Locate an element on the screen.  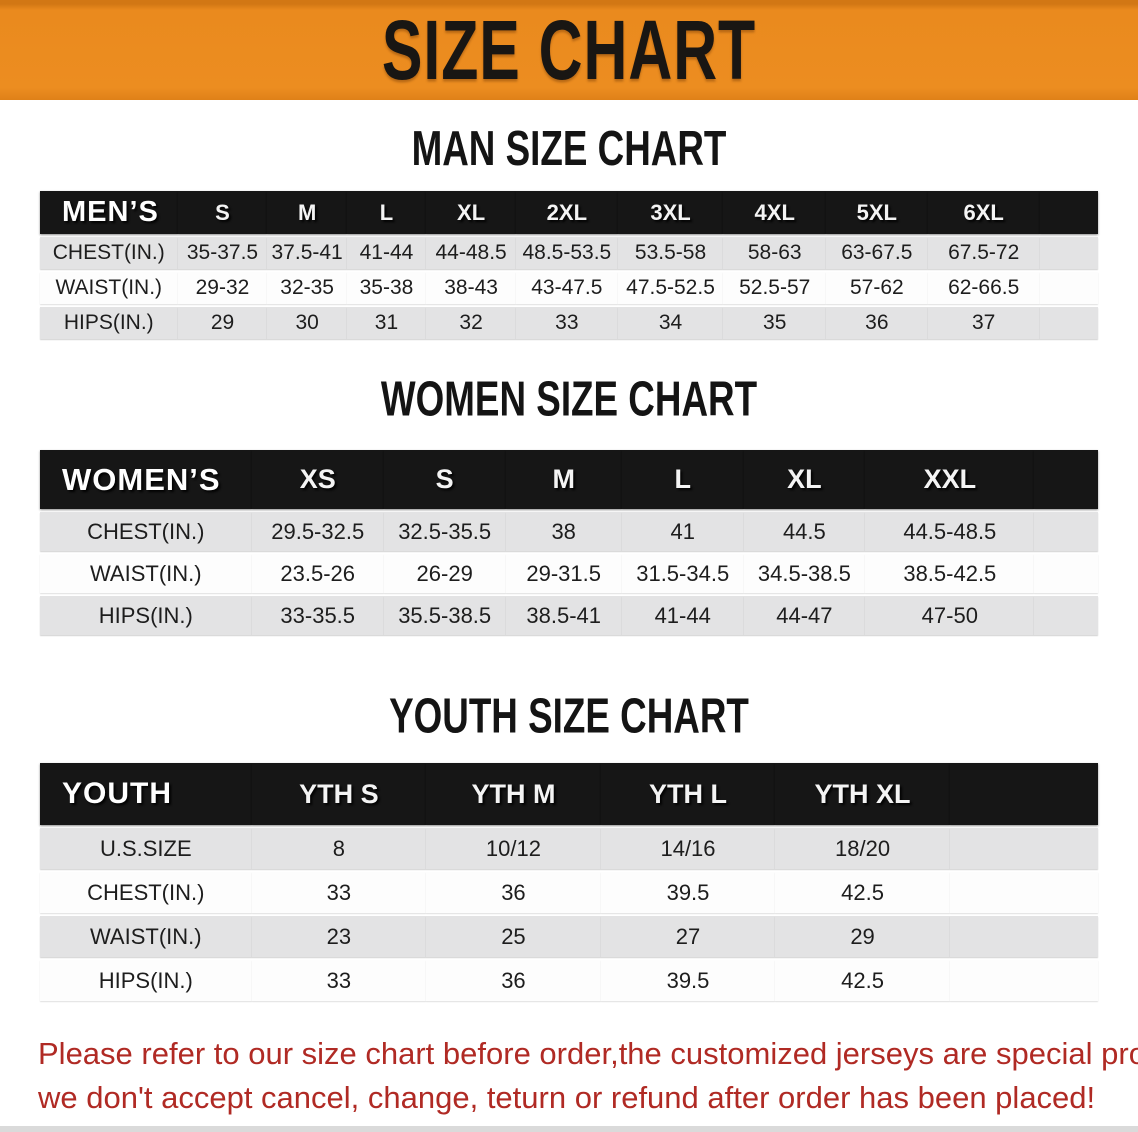
banner: SIZE CHART is located at coordinates (569, 50).